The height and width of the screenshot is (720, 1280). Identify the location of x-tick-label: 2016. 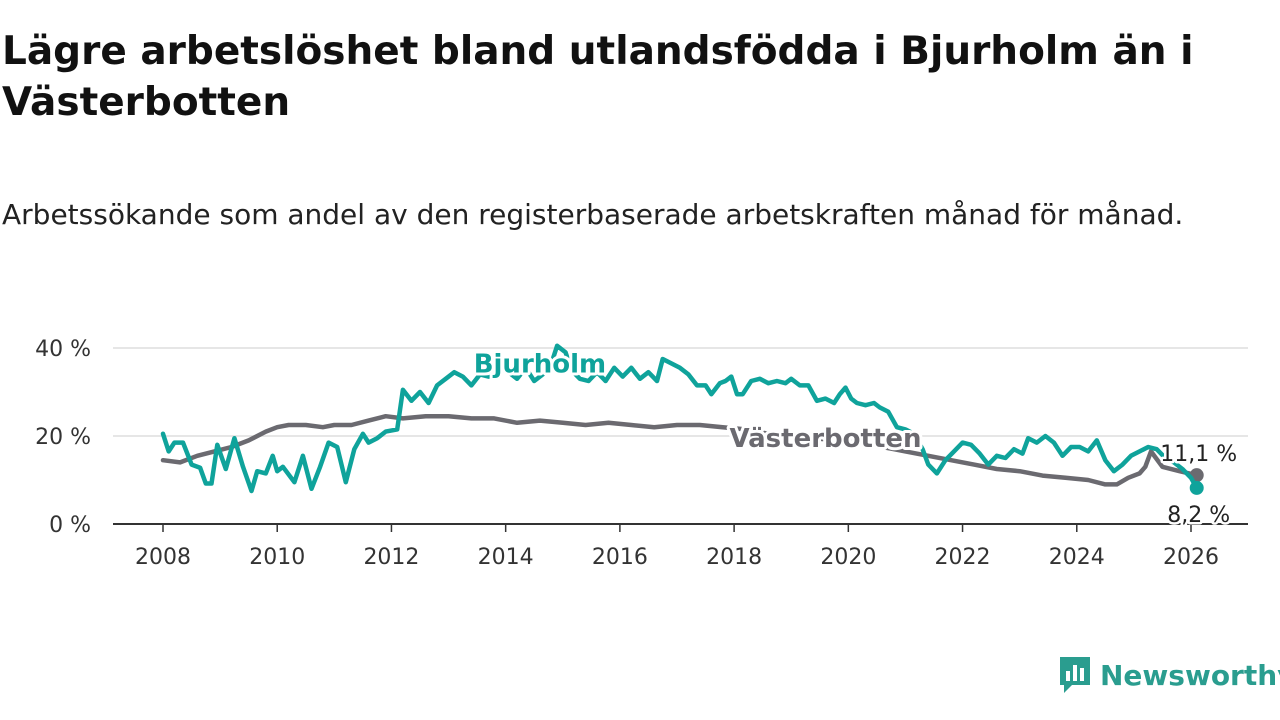
(620, 557).